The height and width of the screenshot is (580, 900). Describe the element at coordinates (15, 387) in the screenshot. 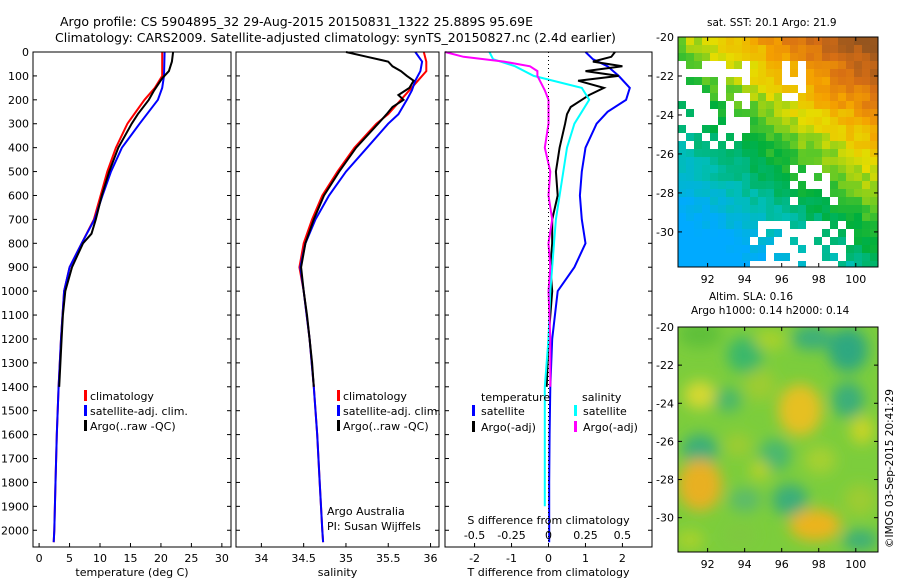

I see `depth-tick-label: 1400` at that location.